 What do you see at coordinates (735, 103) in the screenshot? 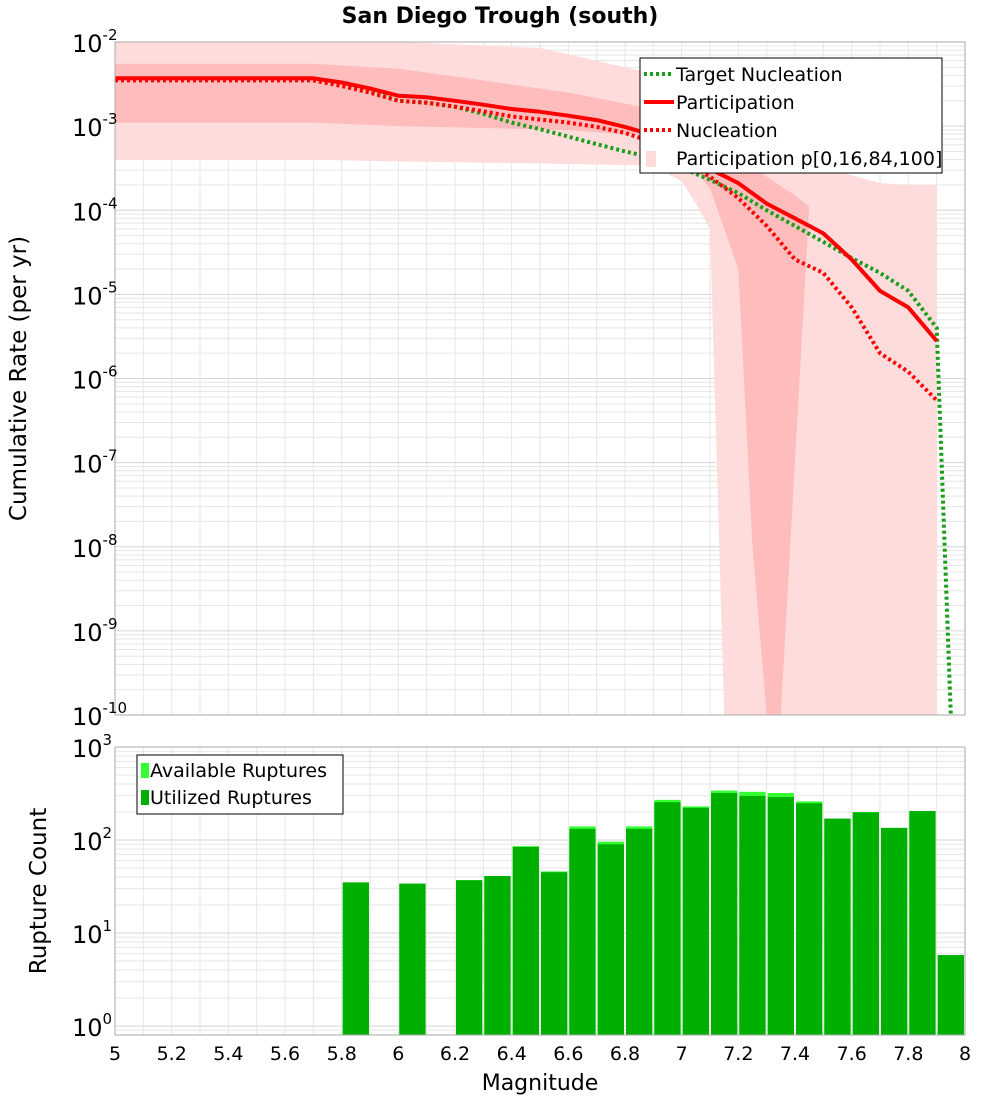
I see `legend-label: Participation` at bounding box center [735, 103].